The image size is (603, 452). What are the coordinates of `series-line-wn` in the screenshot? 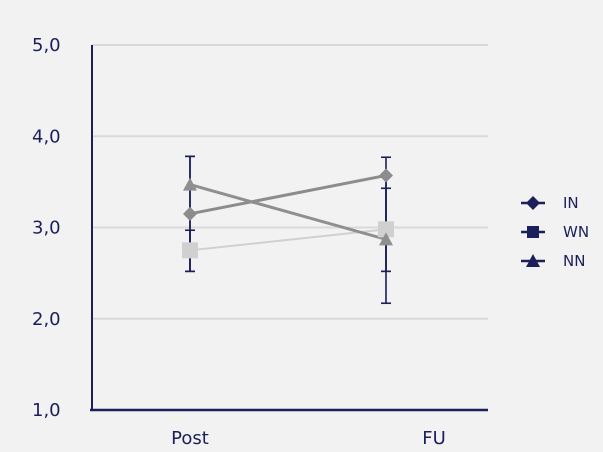 It's located at (288, 240).